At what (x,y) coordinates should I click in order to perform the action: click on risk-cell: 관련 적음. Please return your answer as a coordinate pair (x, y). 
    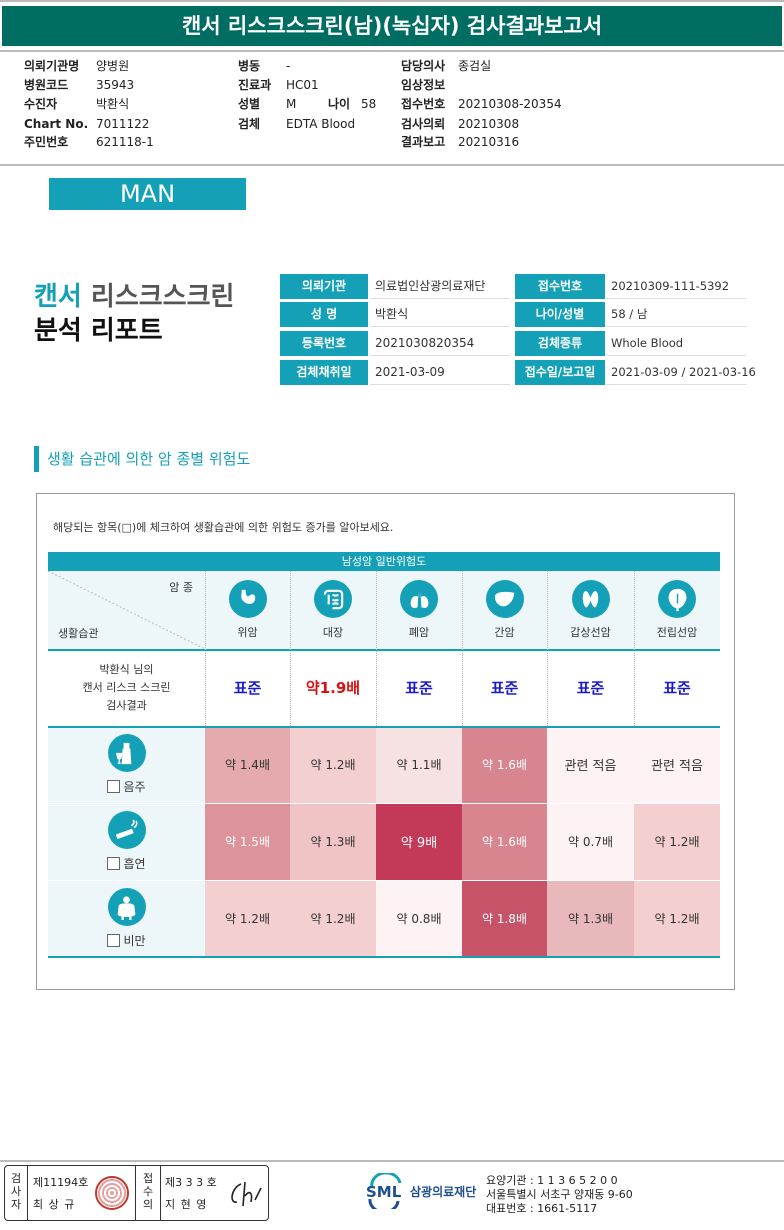
    Looking at the image, I should click on (677, 764).